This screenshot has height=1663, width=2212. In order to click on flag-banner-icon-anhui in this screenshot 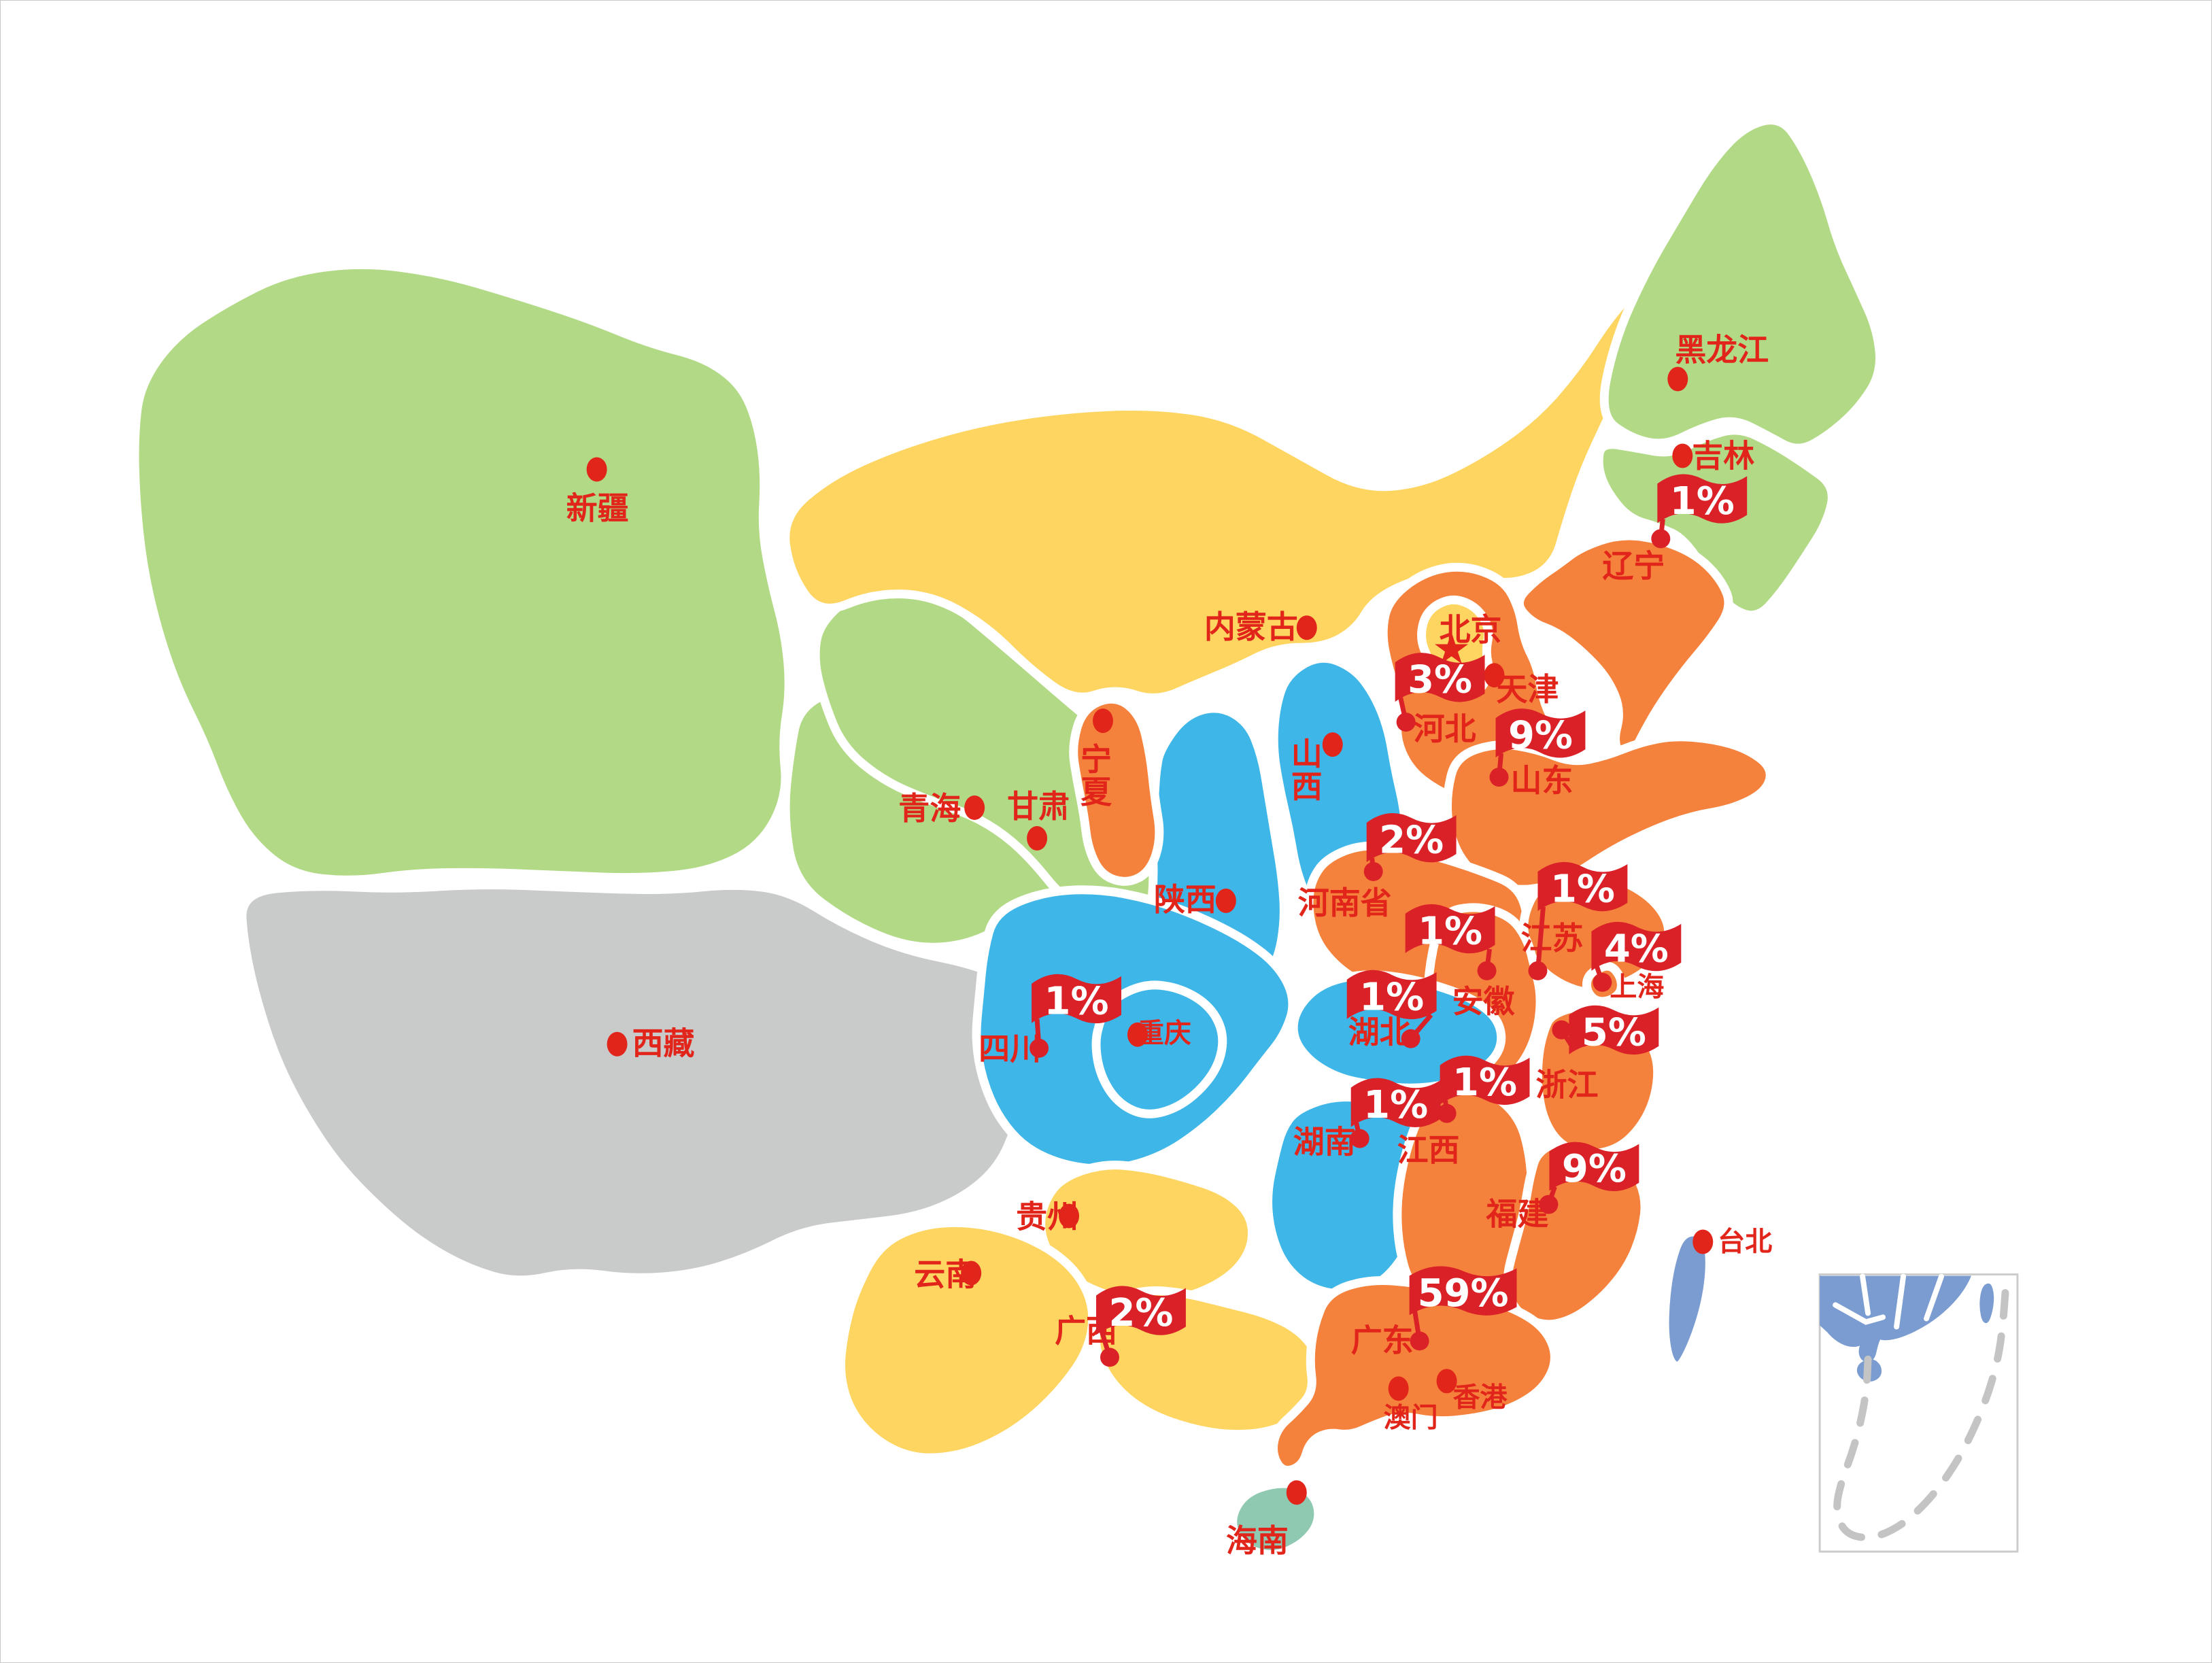, I will do `click(1450, 929)`.